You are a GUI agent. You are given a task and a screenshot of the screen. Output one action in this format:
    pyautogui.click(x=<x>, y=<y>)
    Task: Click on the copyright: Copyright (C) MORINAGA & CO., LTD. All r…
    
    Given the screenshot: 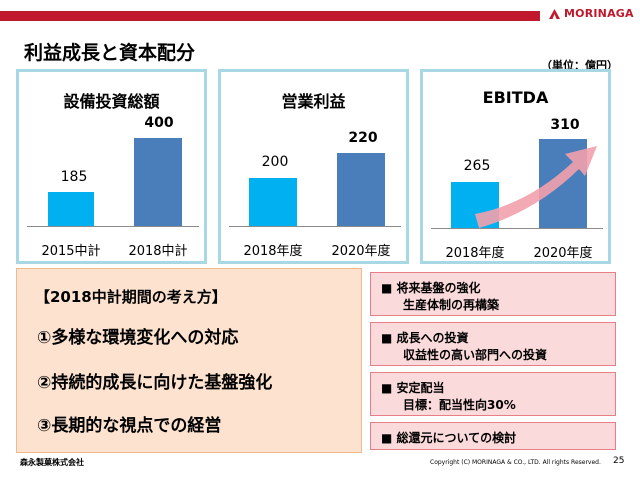 What is the action you would take?
    pyautogui.click(x=515, y=462)
    